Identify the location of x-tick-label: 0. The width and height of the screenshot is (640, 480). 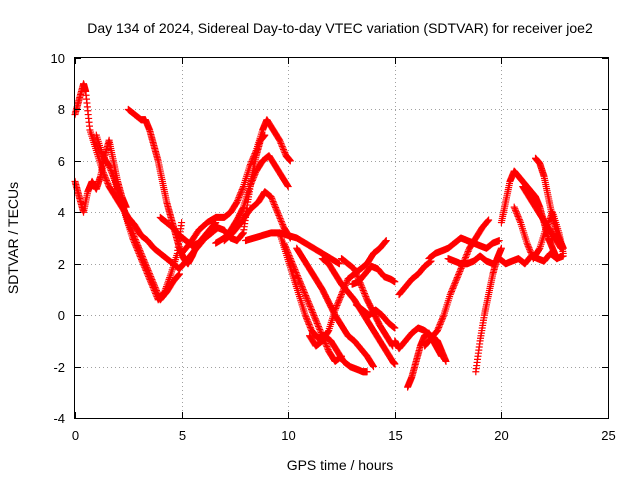
(75, 435).